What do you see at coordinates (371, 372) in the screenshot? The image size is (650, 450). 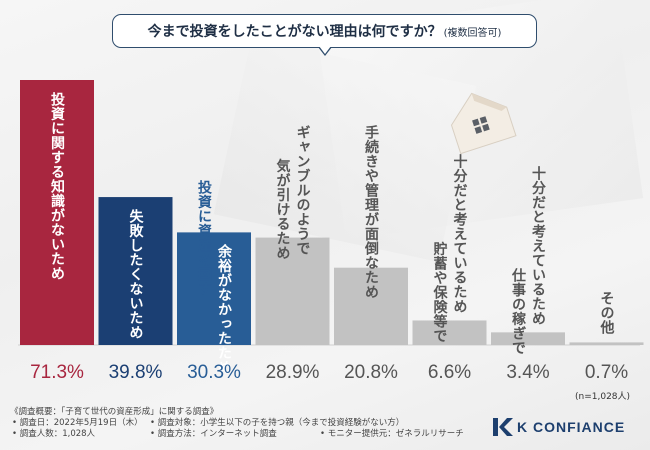 I see `value-label: 20.8%` at bounding box center [371, 372].